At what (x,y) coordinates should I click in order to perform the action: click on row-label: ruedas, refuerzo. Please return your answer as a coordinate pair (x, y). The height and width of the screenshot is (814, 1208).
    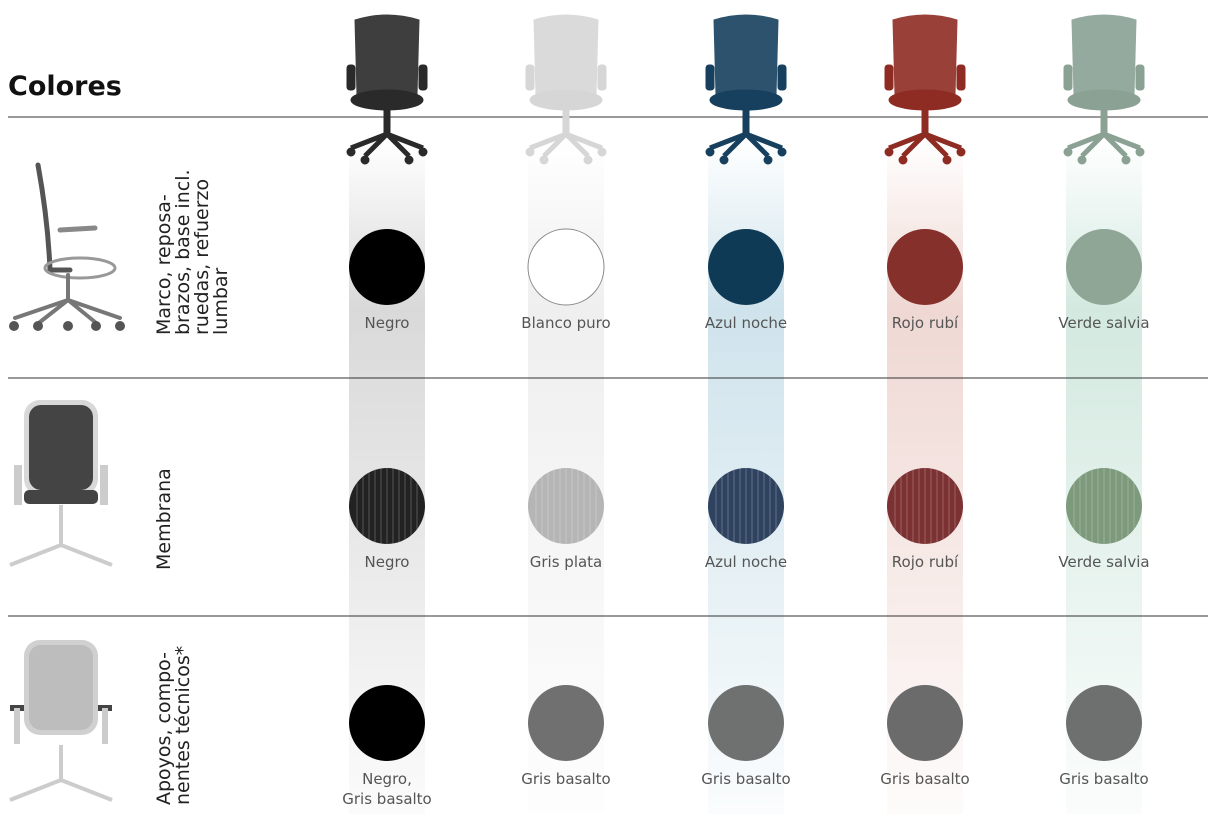
    Looking at the image, I should click on (202, 257).